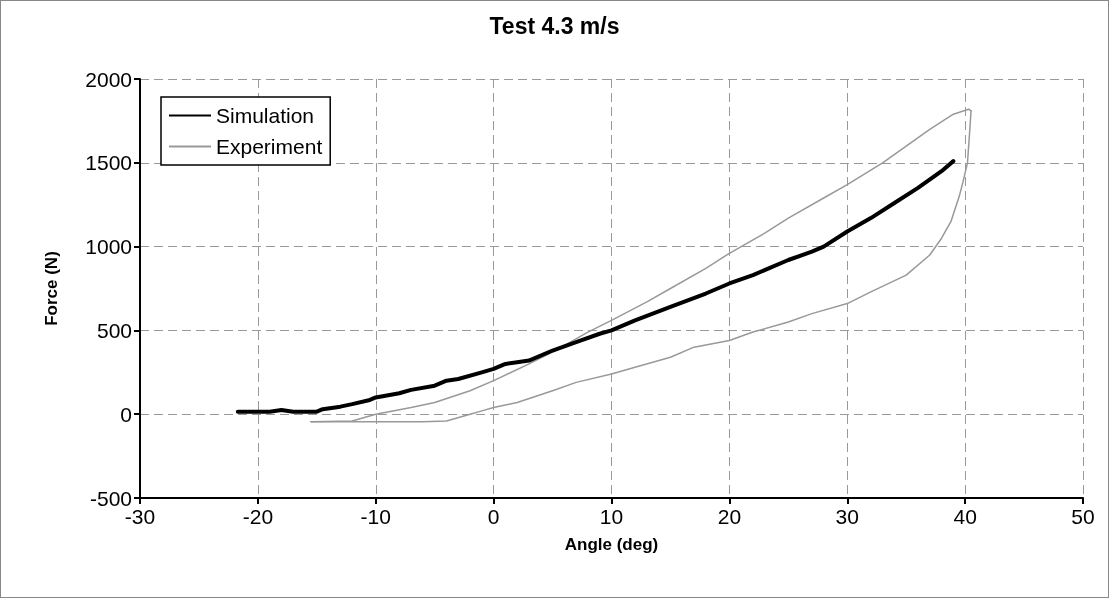  Describe the element at coordinates (258, 516) in the screenshot. I see `x-tick-label: -20` at that location.